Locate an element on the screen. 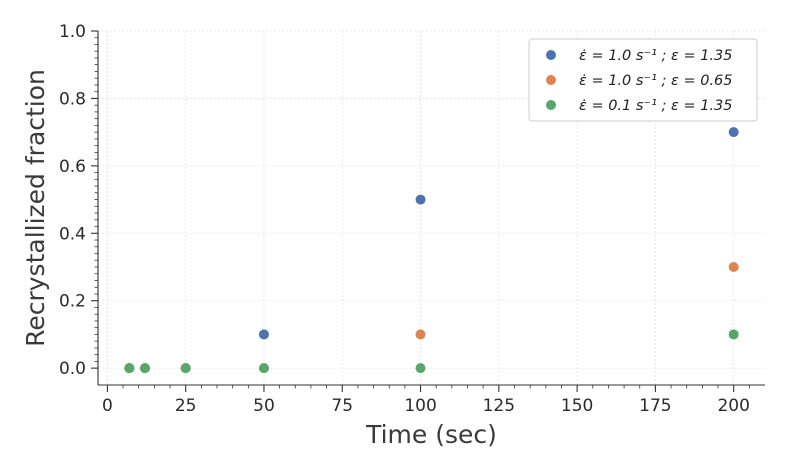 The width and height of the screenshot is (789, 473). legend-box is located at coordinates (643, 80).